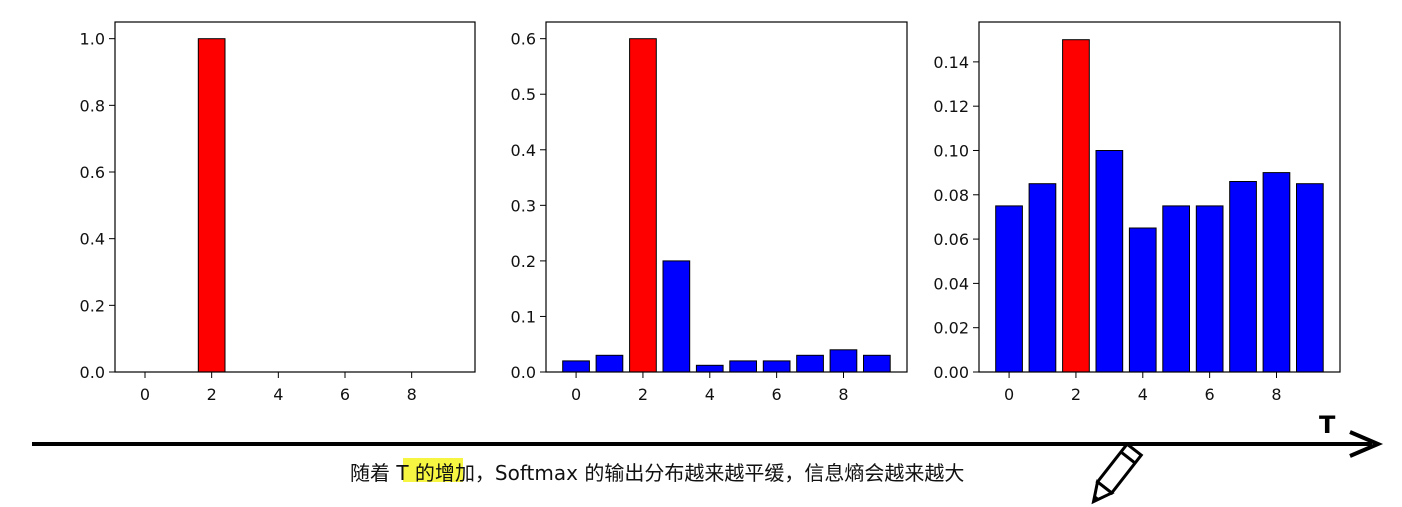 The height and width of the screenshot is (507, 1402). What do you see at coordinates (951, 328) in the screenshot?
I see `y-tick-label: 0.02` at bounding box center [951, 328].